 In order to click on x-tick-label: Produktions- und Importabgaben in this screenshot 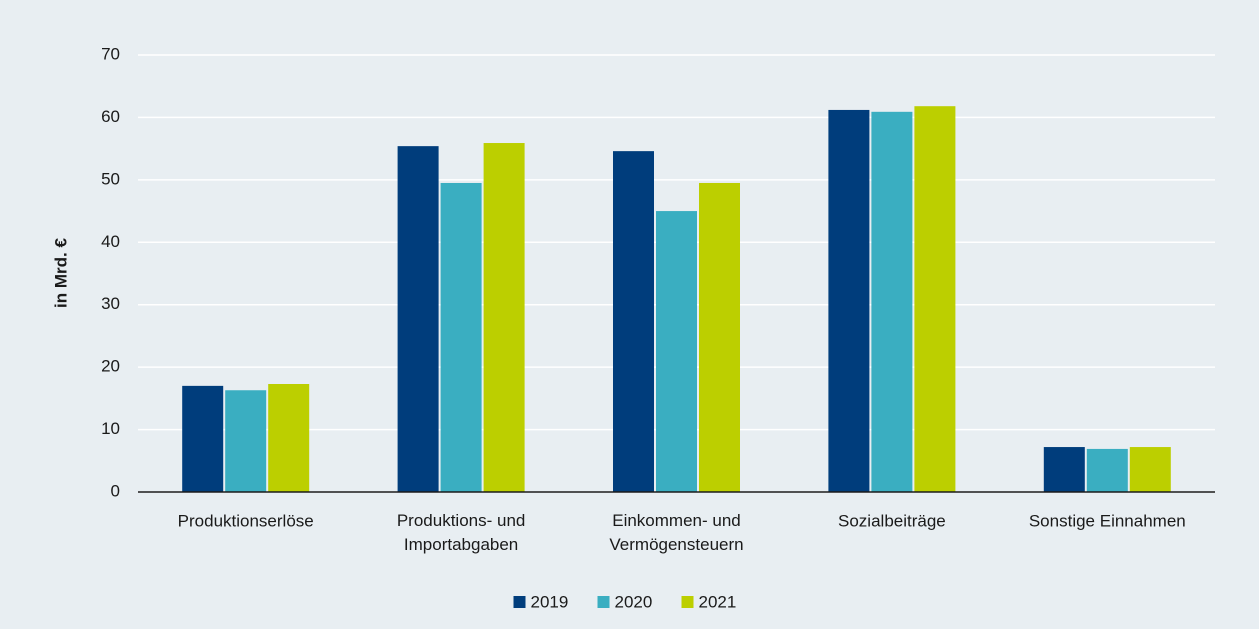, I will do `click(461, 532)`.